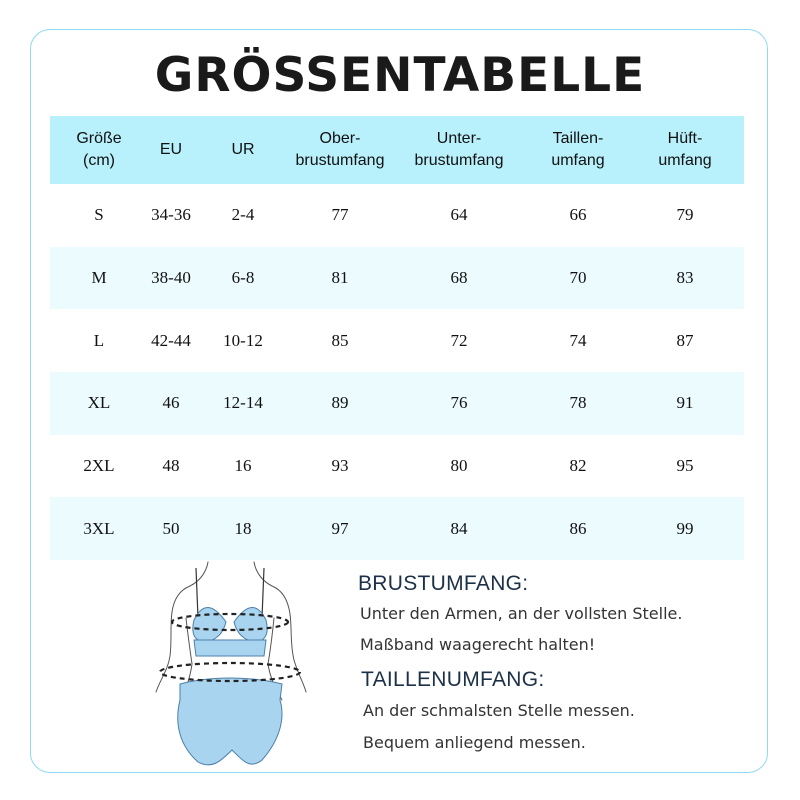 The height and width of the screenshot is (800, 800). I want to click on cell-ur: 12-14, so click(243, 403).